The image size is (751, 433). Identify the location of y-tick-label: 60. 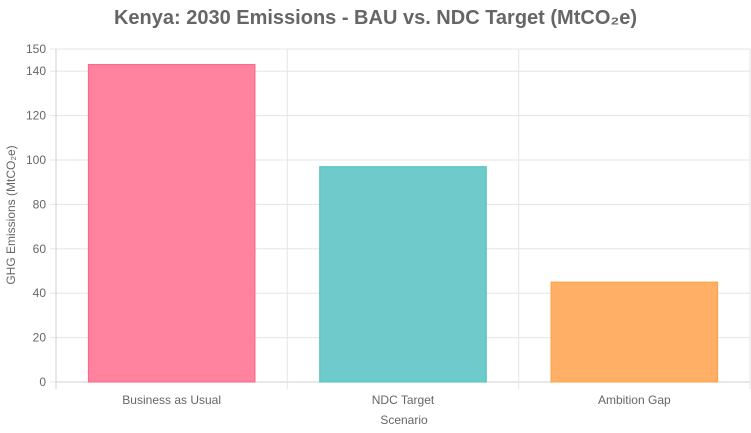
(40, 249).